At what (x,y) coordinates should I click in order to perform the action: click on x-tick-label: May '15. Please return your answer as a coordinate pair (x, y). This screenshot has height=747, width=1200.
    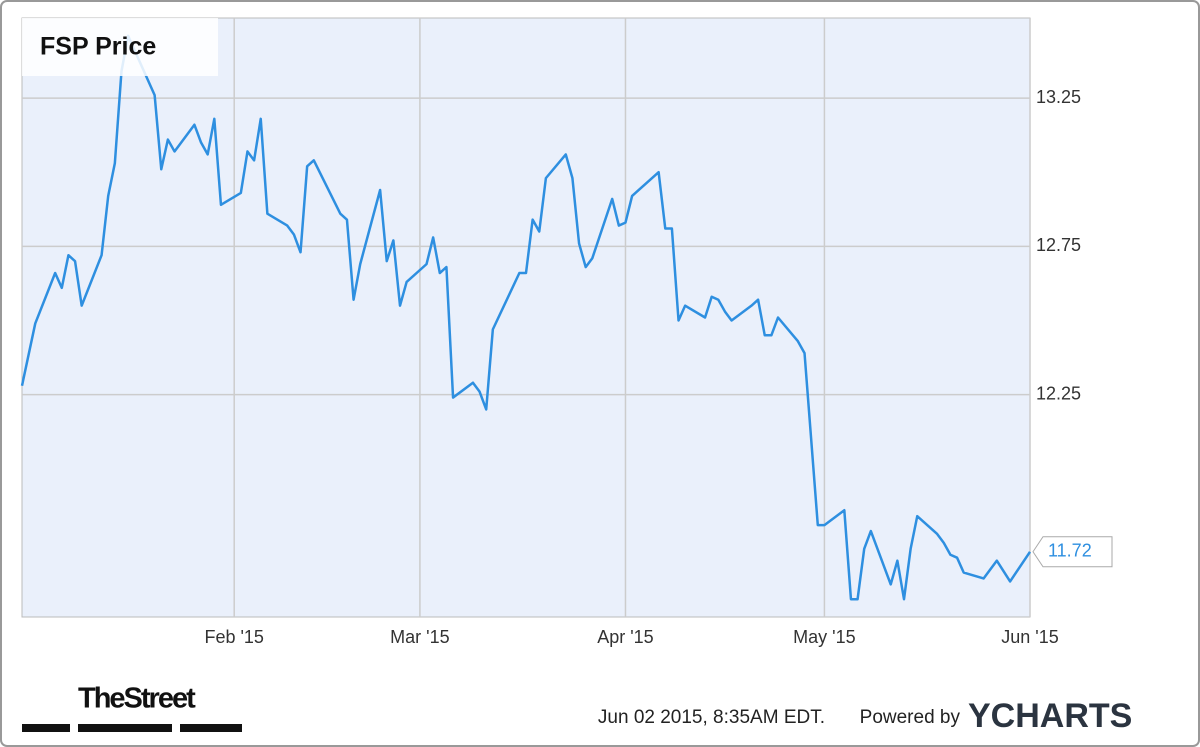
    Looking at the image, I should click on (824, 637).